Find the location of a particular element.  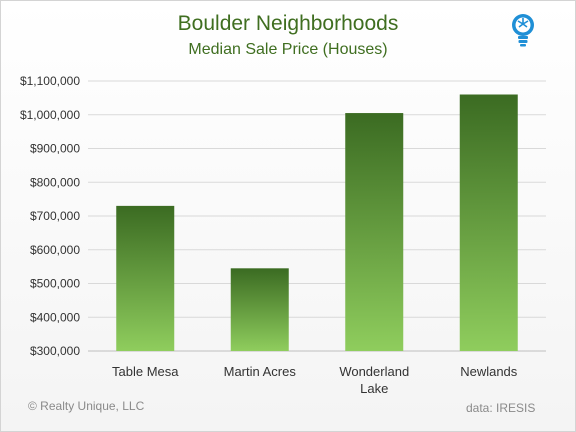

x-tick-label: Martin Acres is located at coordinates (260, 371).